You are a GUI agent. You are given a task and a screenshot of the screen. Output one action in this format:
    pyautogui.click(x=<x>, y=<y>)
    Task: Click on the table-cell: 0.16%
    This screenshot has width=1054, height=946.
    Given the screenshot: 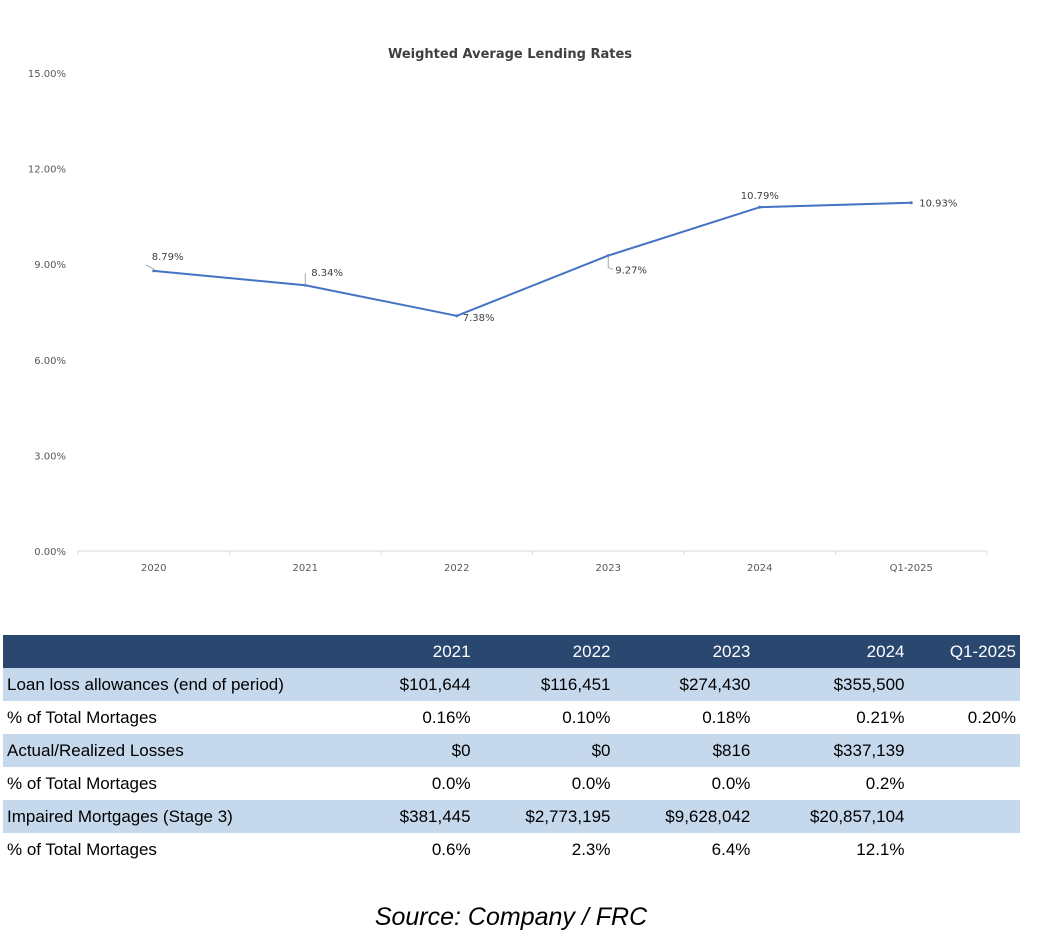 What is the action you would take?
    pyautogui.click(x=446, y=717)
    